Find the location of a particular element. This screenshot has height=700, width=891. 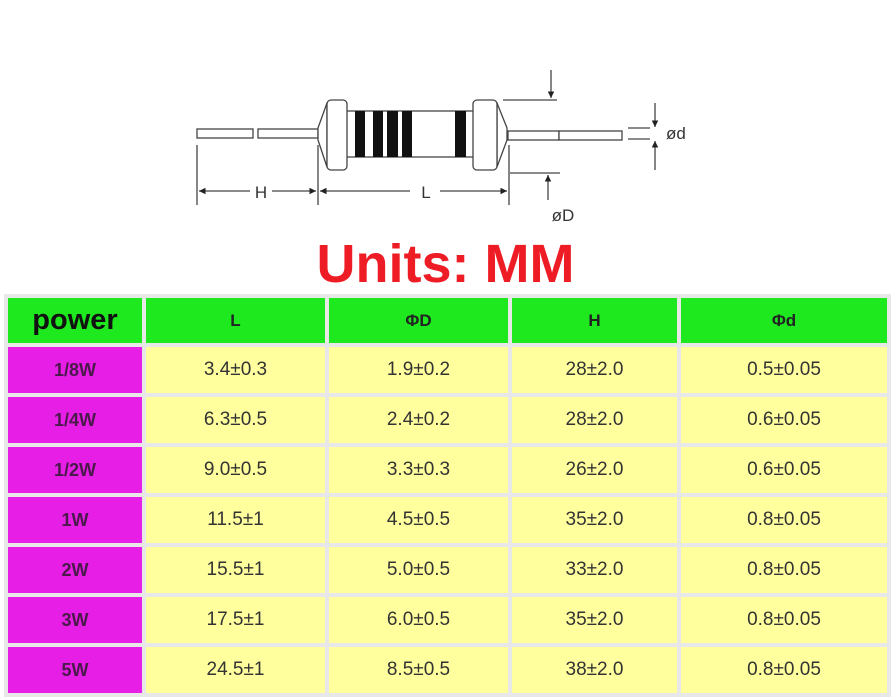

header-lead-diameter: Φd is located at coordinates (784, 320).